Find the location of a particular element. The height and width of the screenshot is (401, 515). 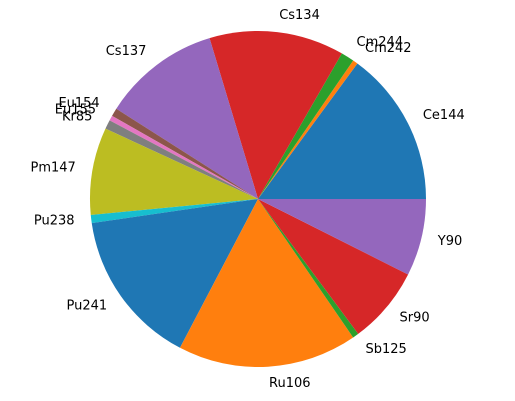

pie-slice-ce144 is located at coordinates (342, 131).